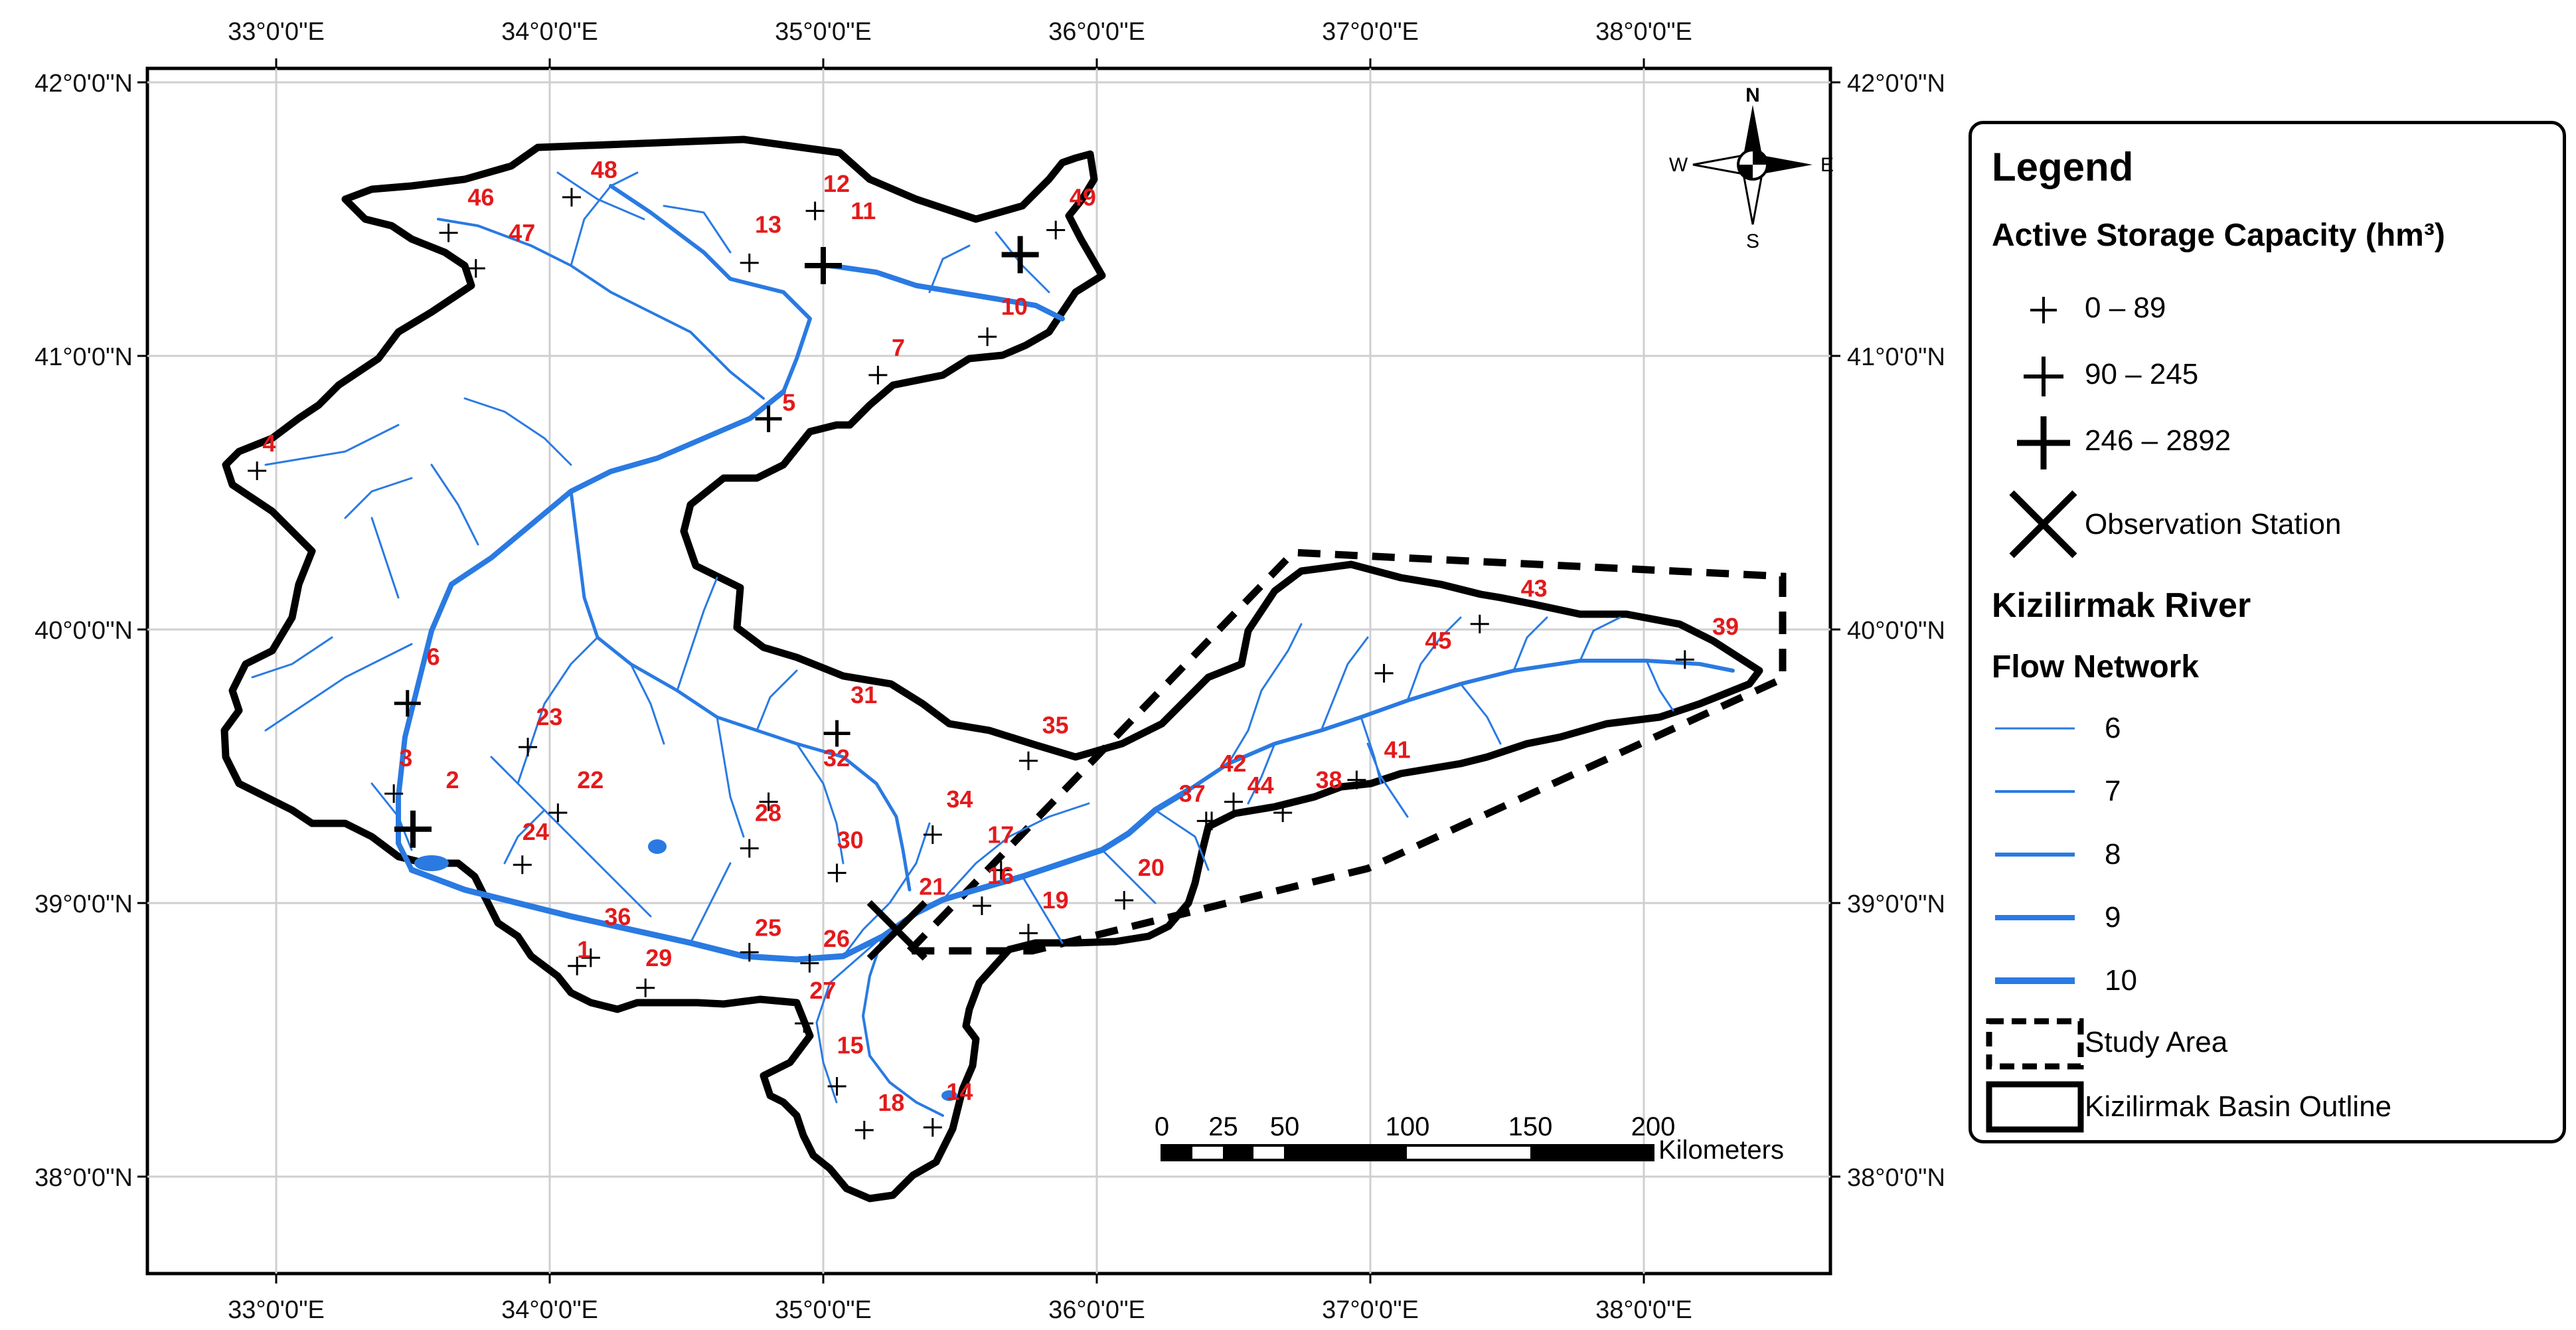 Image resolution: width=2576 pixels, height=1330 pixels. What do you see at coordinates (1827, 165) in the screenshot?
I see `east-label: E` at bounding box center [1827, 165].